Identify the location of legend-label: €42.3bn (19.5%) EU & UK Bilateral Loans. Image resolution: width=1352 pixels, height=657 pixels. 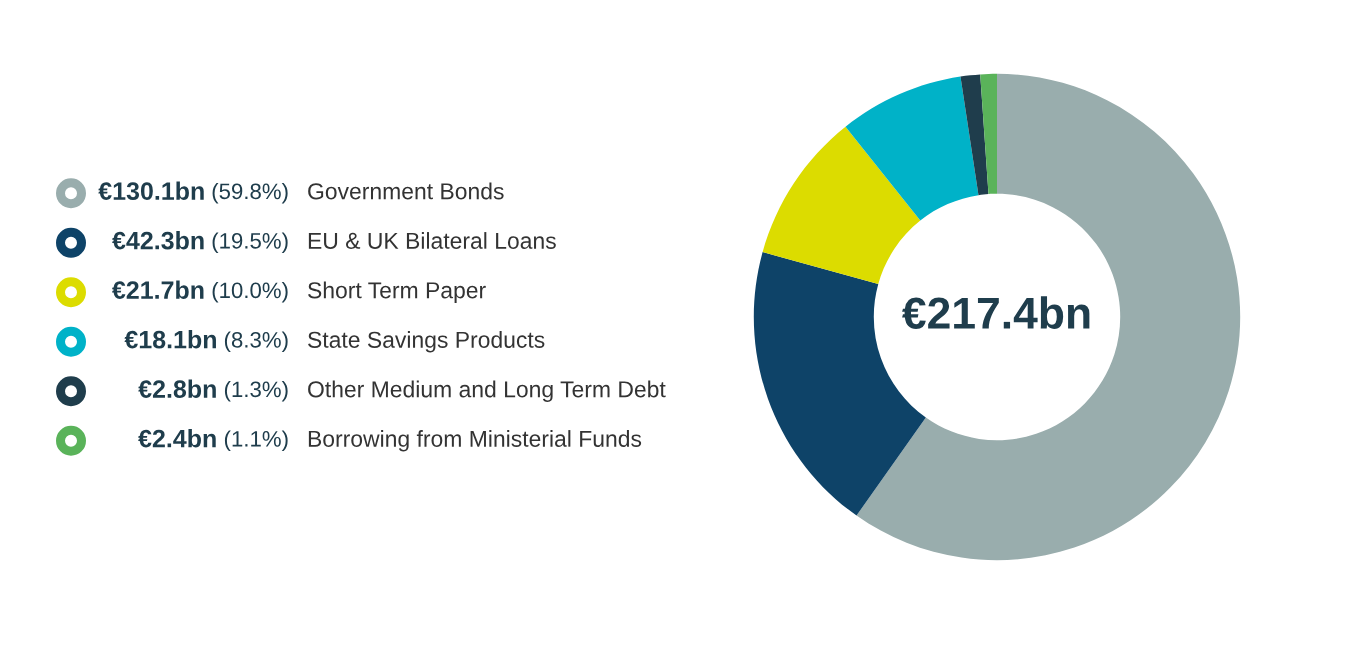
(334, 242).